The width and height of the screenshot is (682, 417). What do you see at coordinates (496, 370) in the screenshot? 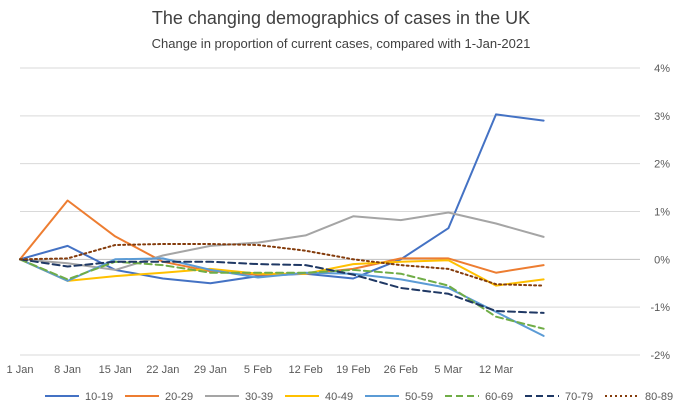
I see `x-tick-label: 12 Mar` at bounding box center [496, 370].